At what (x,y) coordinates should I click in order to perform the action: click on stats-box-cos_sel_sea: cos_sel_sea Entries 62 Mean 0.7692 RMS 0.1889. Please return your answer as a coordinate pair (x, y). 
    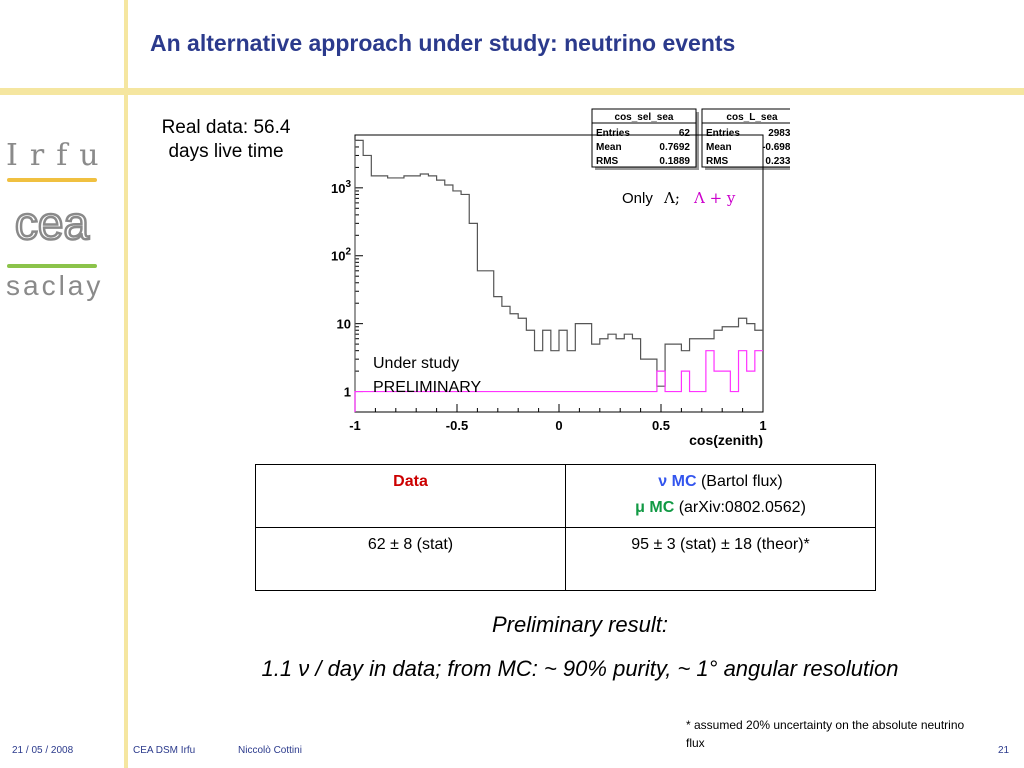
    Looking at the image, I should click on (645, 139).